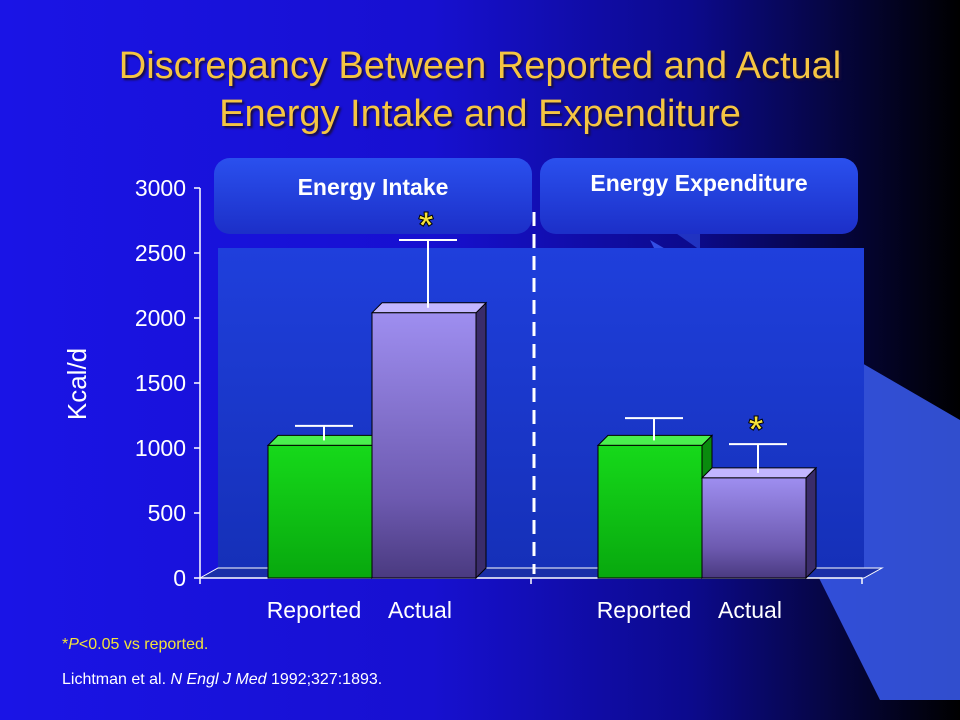 The width and height of the screenshot is (960, 720). I want to click on panel-header-expenditure, so click(699, 196).